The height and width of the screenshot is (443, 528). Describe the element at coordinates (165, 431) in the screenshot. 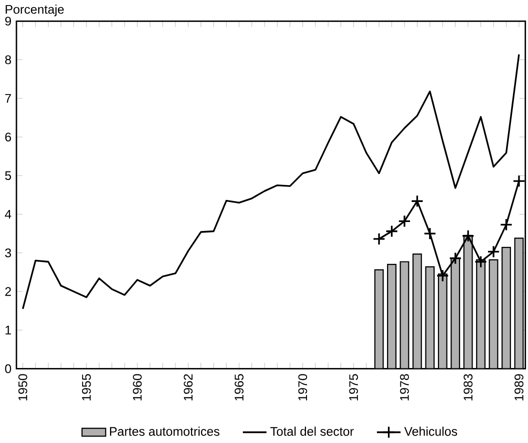

I see `legend-label: Partes automotrices` at that location.